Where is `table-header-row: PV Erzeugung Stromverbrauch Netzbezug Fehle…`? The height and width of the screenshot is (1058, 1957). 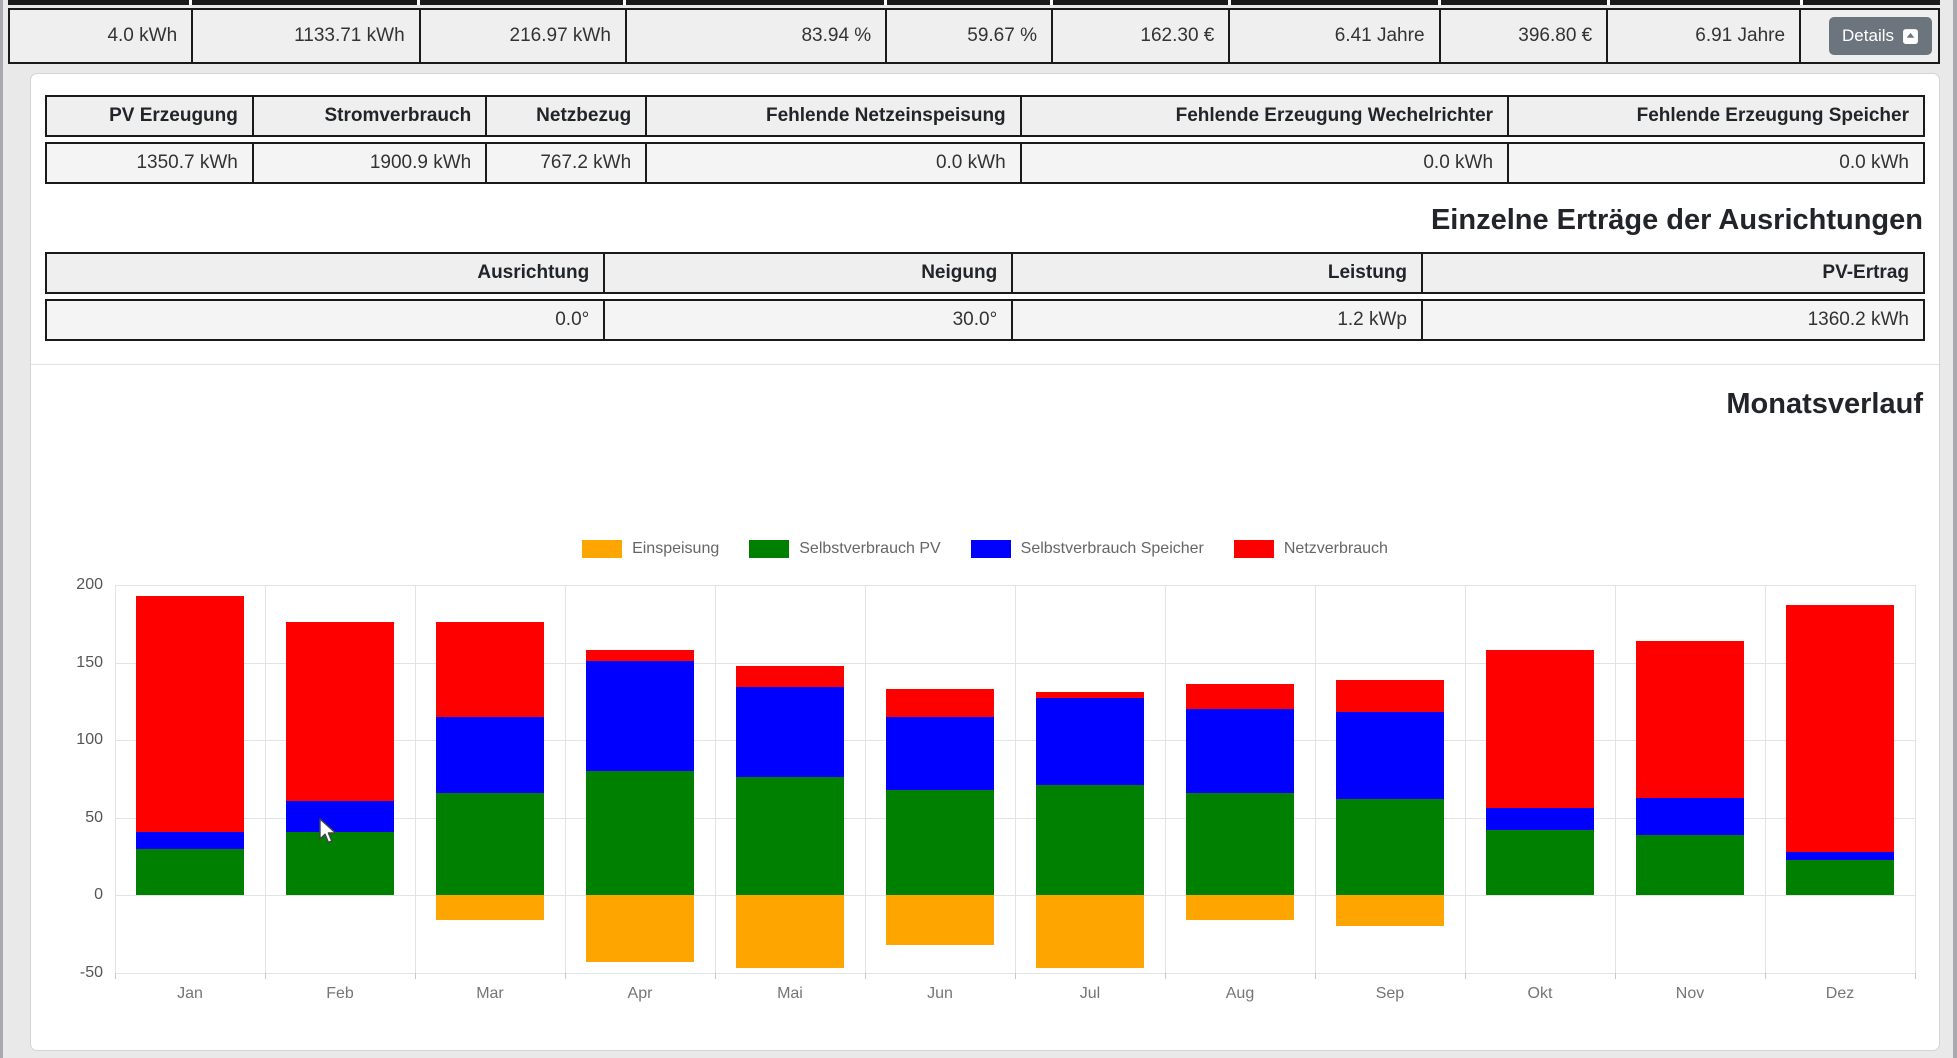
table-header-row: PV Erzeugung Stromverbrauch Netzbezug Fehle… is located at coordinates (985, 116).